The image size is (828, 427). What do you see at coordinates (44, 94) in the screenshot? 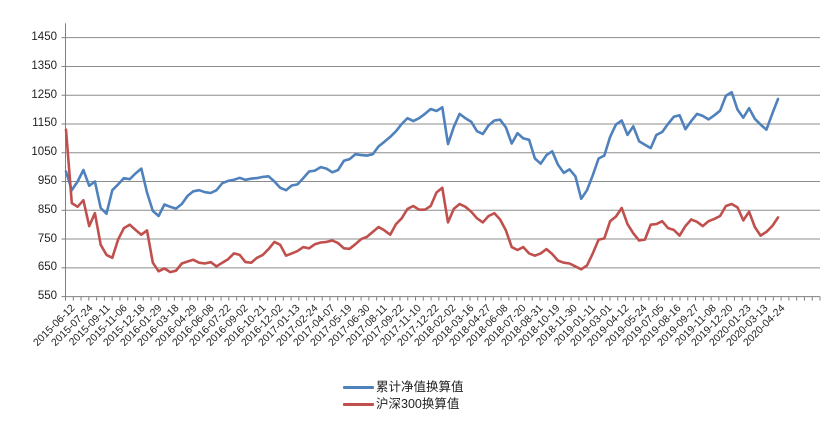
I see `y-axis-label: 1250` at bounding box center [44, 94].